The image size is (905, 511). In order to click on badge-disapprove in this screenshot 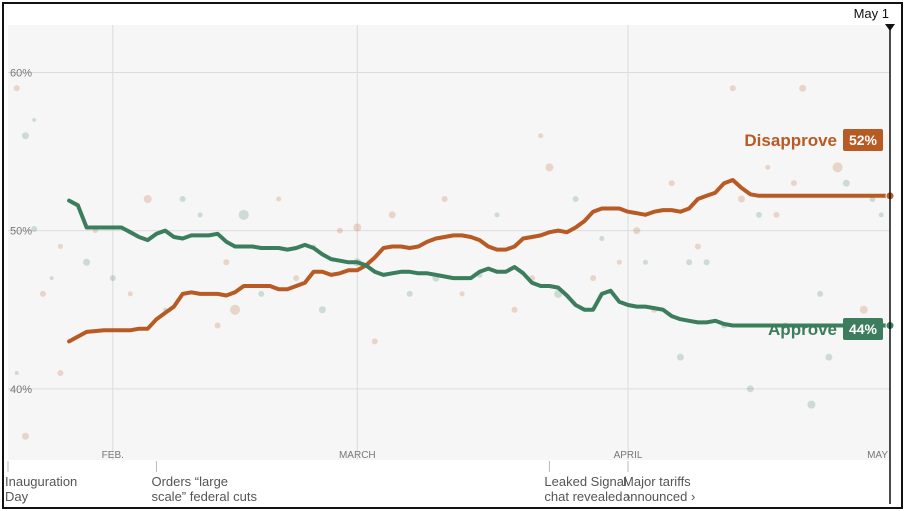, I will do `click(863, 140)`.